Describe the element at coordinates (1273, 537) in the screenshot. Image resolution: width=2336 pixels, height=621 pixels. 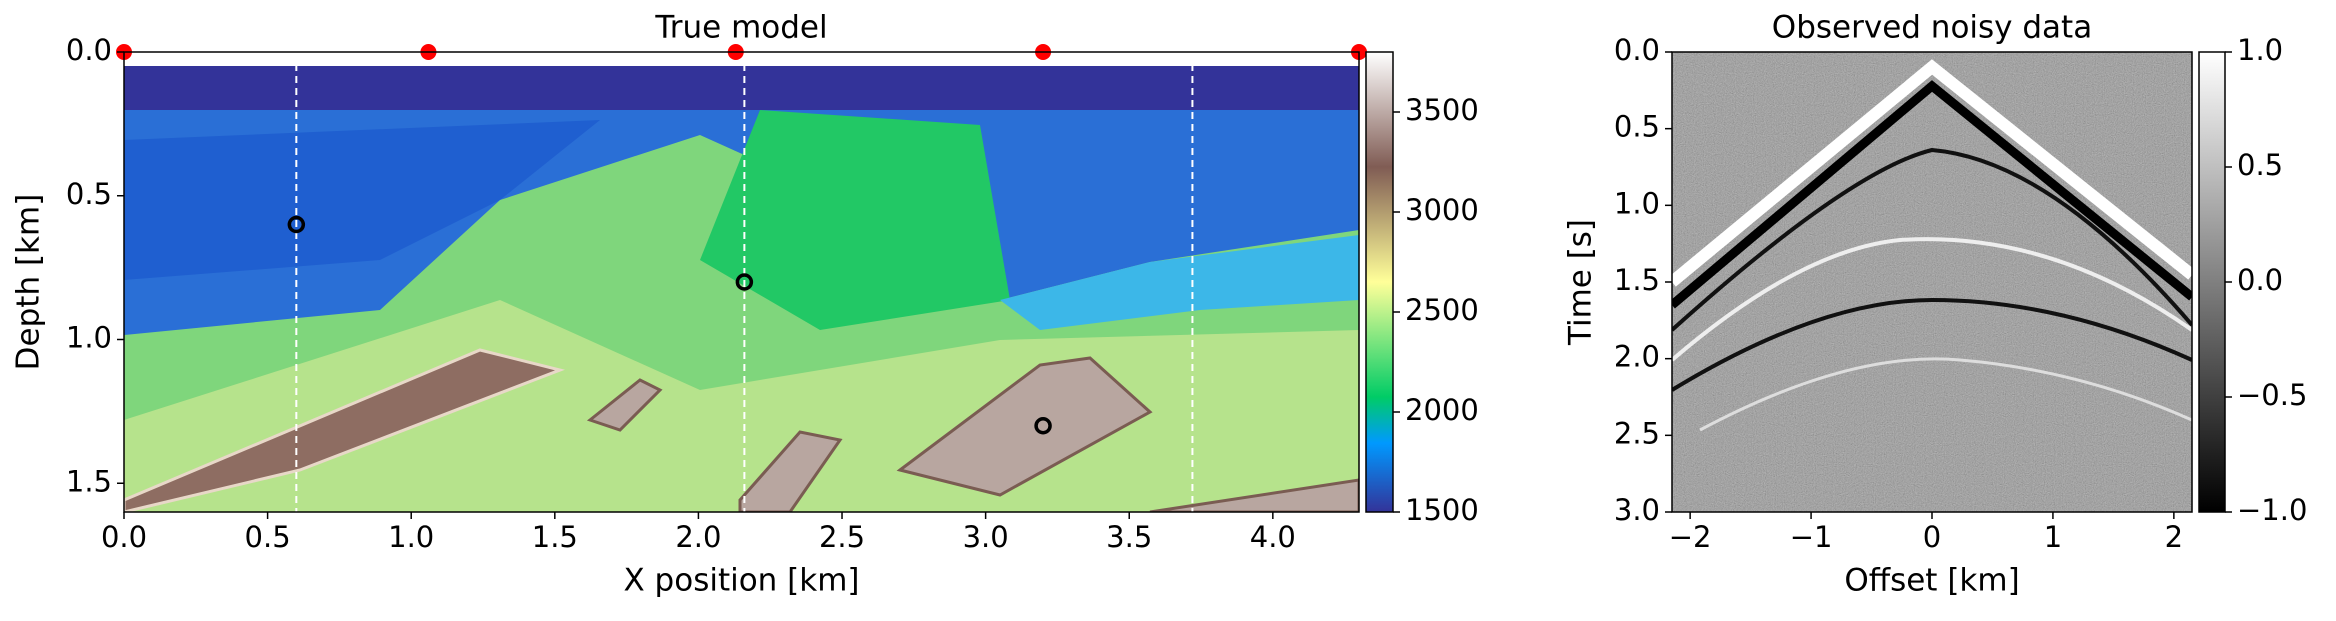
I see `x-tick-label: 4.0` at that location.